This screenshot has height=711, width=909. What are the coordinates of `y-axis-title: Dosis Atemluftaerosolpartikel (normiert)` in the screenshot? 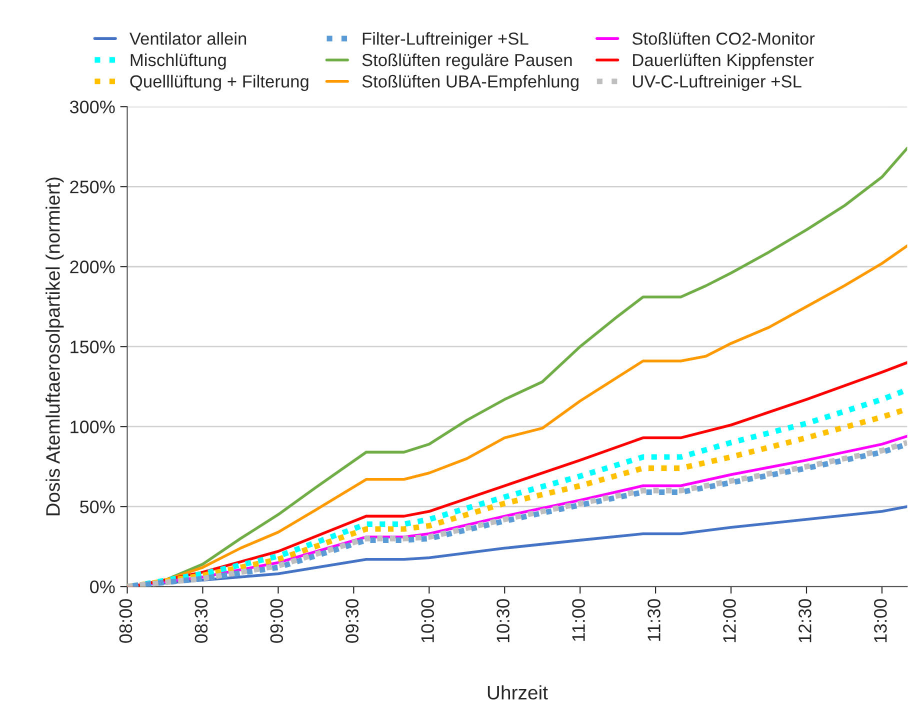 It's located at (55, 347).